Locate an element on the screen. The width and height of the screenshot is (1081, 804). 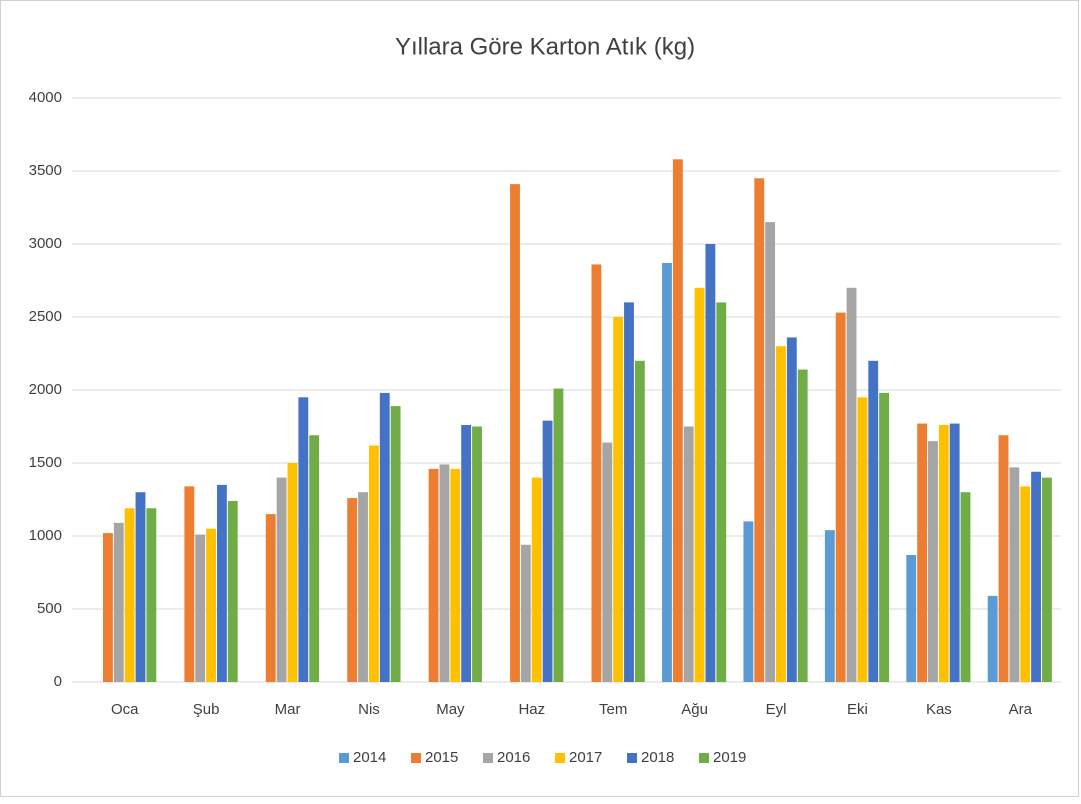
x-tick-label: Kas is located at coordinates (939, 709).